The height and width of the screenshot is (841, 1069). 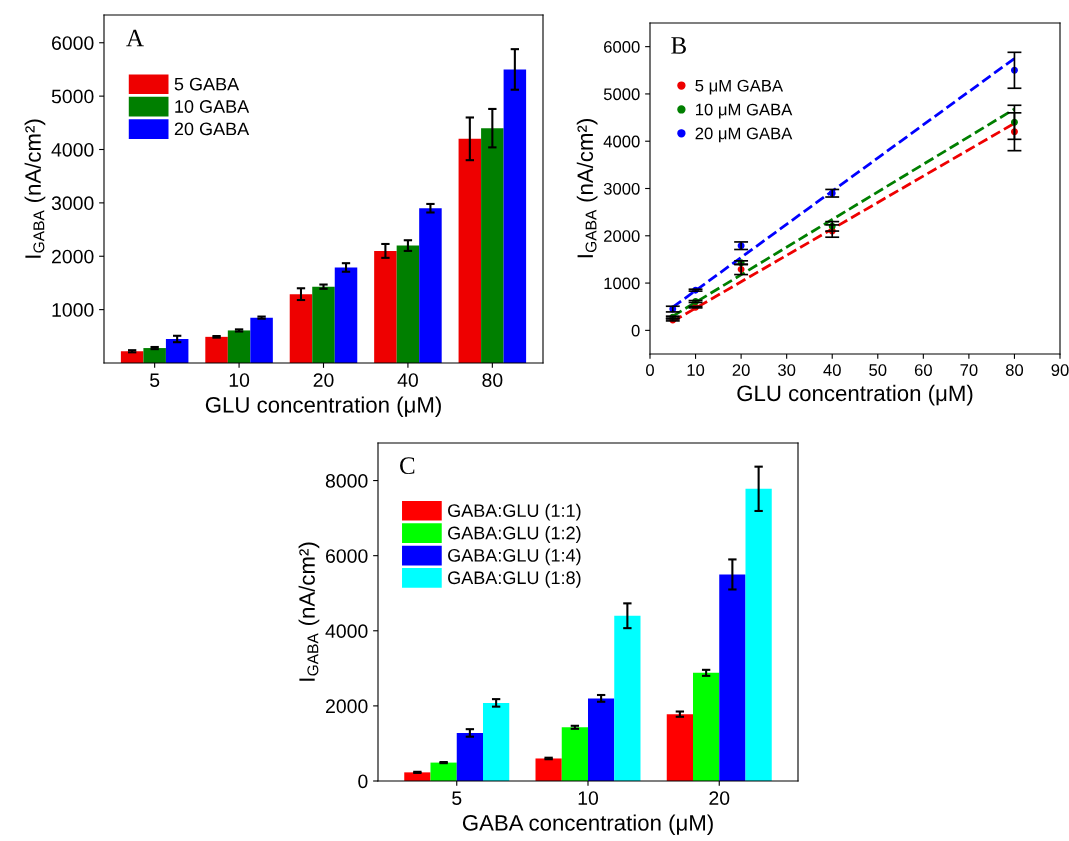 What do you see at coordinates (878, 370) in the screenshot?
I see `x-tick-label: 50` at bounding box center [878, 370].